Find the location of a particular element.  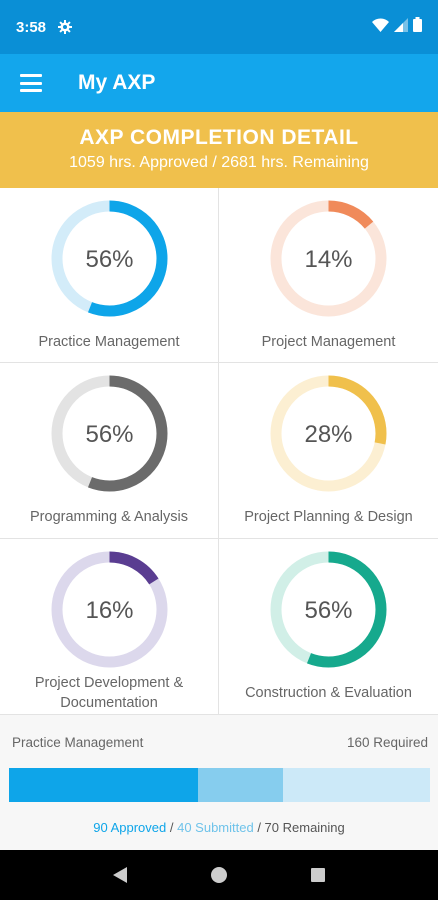

app-bar: My AXP is located at coordinates (219, 83).